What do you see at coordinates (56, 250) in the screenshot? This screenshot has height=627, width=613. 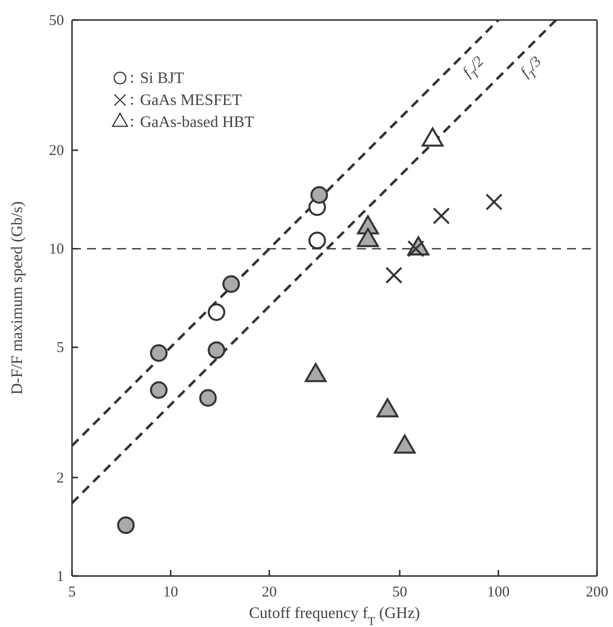 I see `y-tick-label: 10` at bounding box center [56, 250].